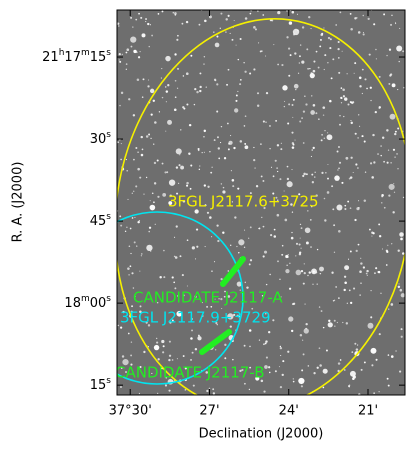 This screenshot has height=453, width=416. I want to click on annotation: CANDIDATE J2117-B, so click(190, 373).